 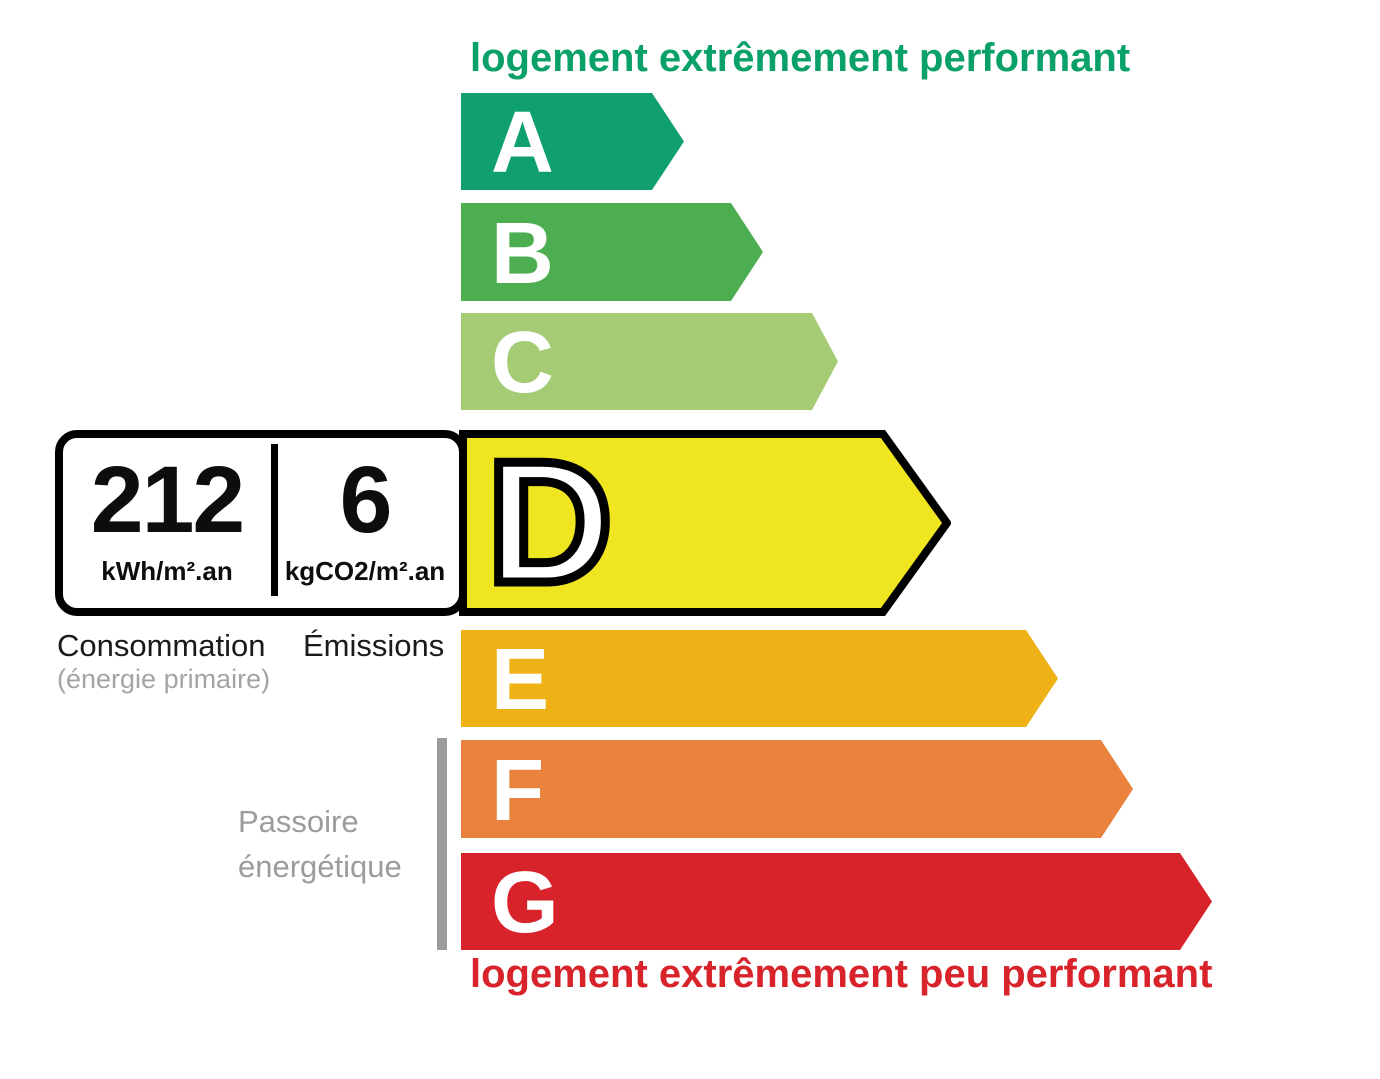 I want to click on current-class-arrow: D, so click(x=705, y=523).